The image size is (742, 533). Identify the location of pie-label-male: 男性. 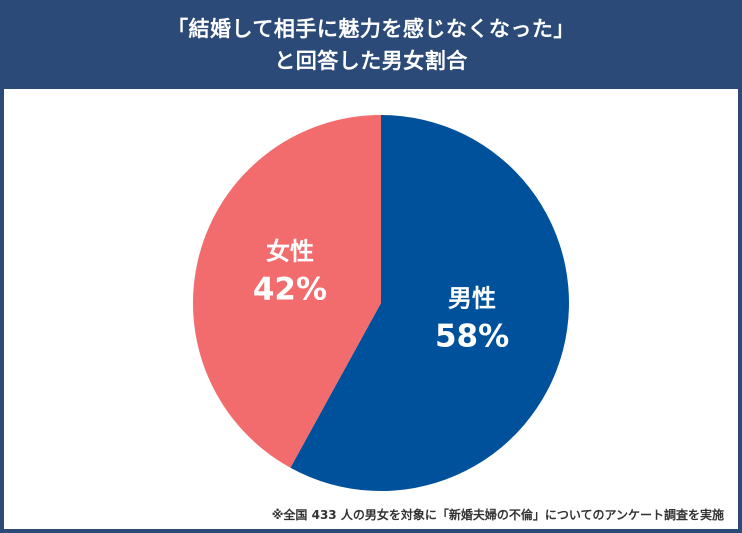
(472, 298).